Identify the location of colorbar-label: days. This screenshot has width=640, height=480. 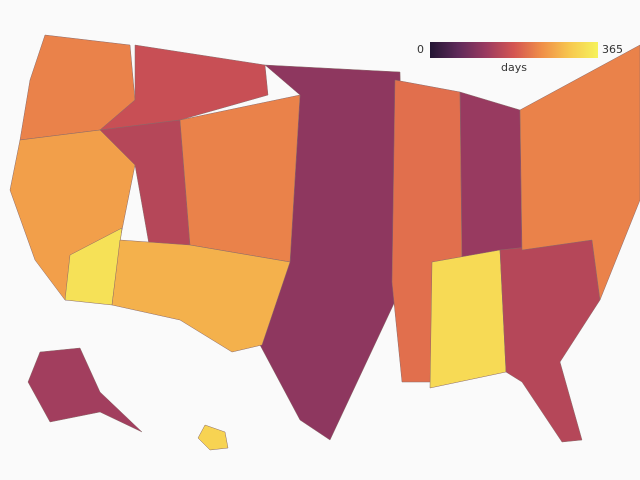
(514, 67).